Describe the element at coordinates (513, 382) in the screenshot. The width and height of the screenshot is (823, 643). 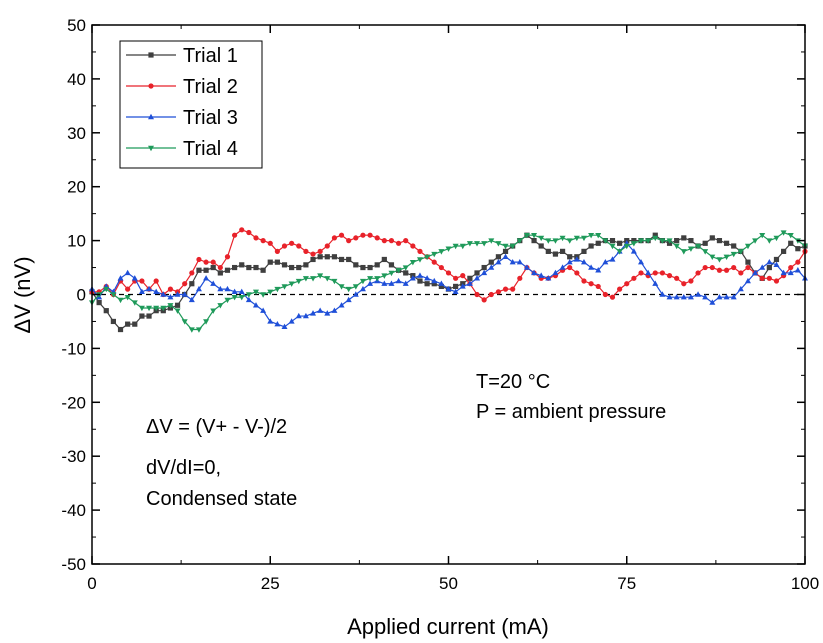
I see `annotation-temperature: T=20 °C` at that location.